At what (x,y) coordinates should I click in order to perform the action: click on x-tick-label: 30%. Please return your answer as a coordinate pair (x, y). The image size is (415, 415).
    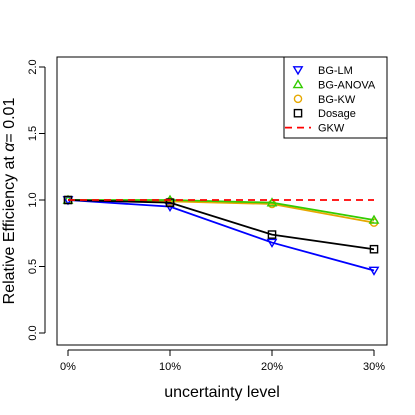
    Looking at the image, I should click on (374, 367).